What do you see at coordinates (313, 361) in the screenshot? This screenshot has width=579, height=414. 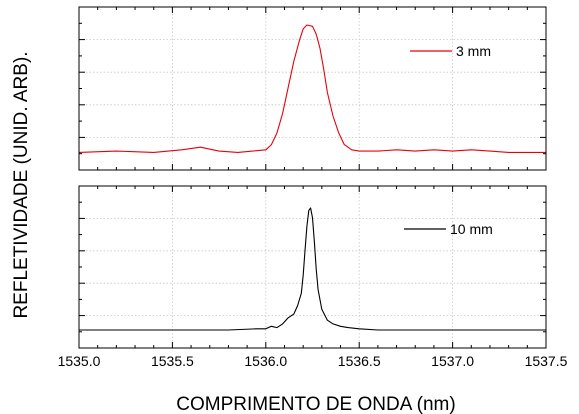 I see `x-tick-labels: 1535.0 1535.5 1536.0 1536.5 1537.0 1537.5` at bounding box center [313, 361].